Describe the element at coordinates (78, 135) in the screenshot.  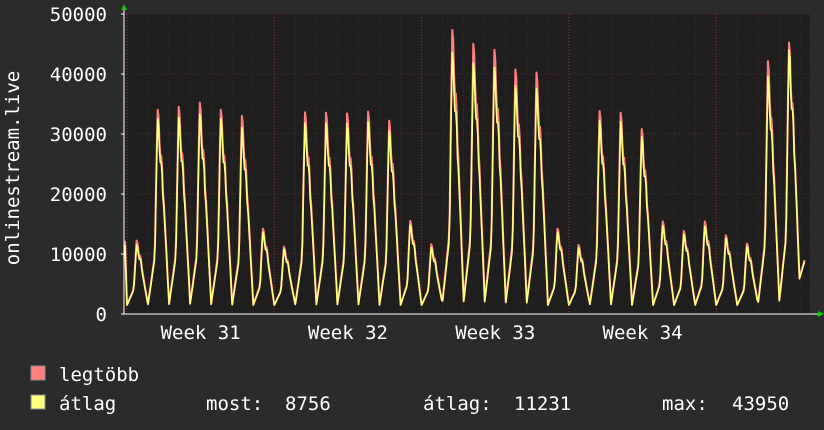
I see `y-tick-label: 30000` at that location.